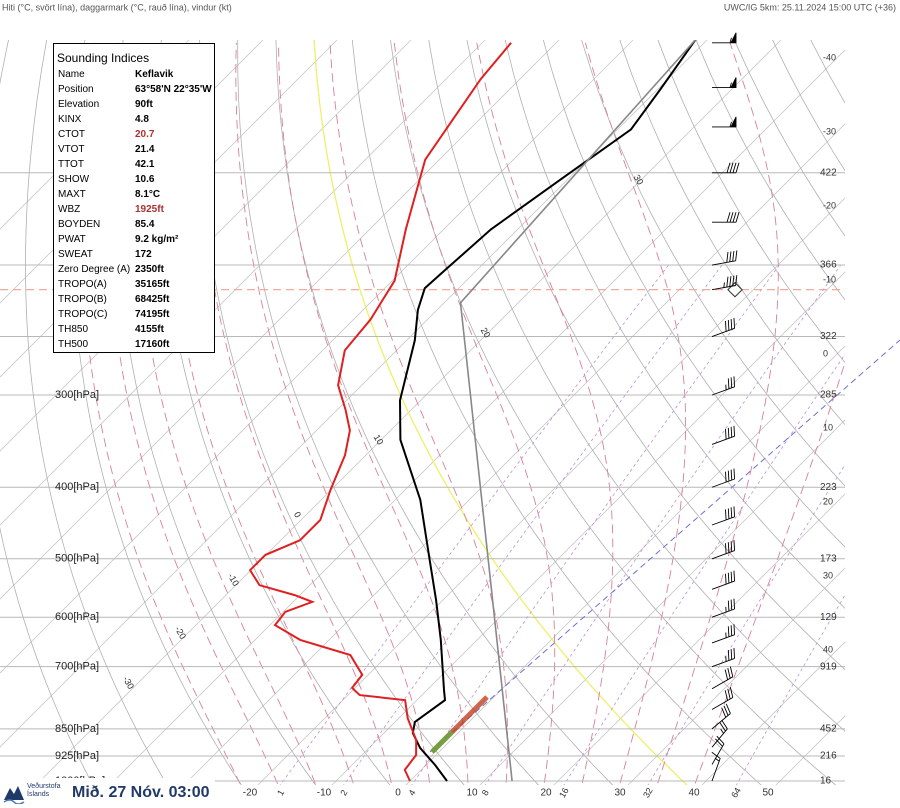 Image resolution: width=900 pixels, height=808 pixels. Describe the element at coordinates (828, 558) in the screenshot. I see `height-label: 173` at that location.